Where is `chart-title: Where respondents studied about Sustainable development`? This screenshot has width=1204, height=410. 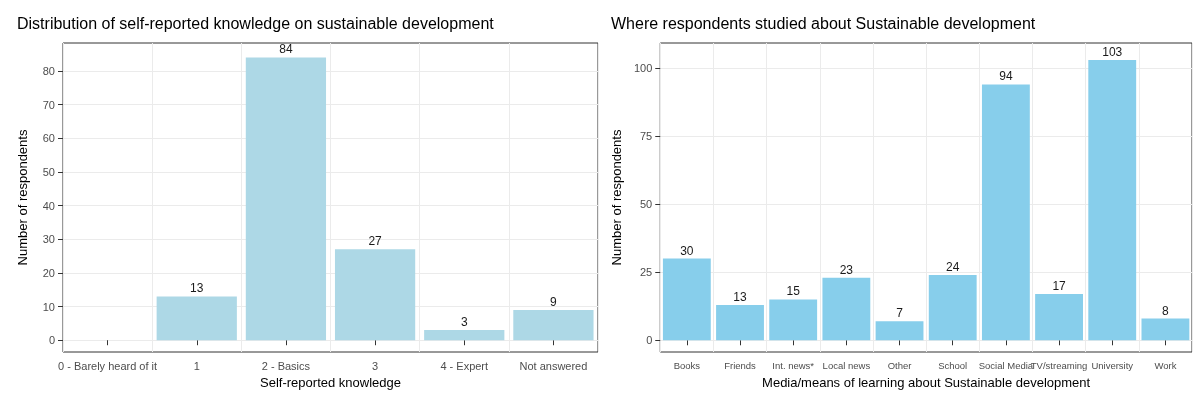
chart-title: Where respondents studied about Sustainable development is located at coordinates (823, 23).